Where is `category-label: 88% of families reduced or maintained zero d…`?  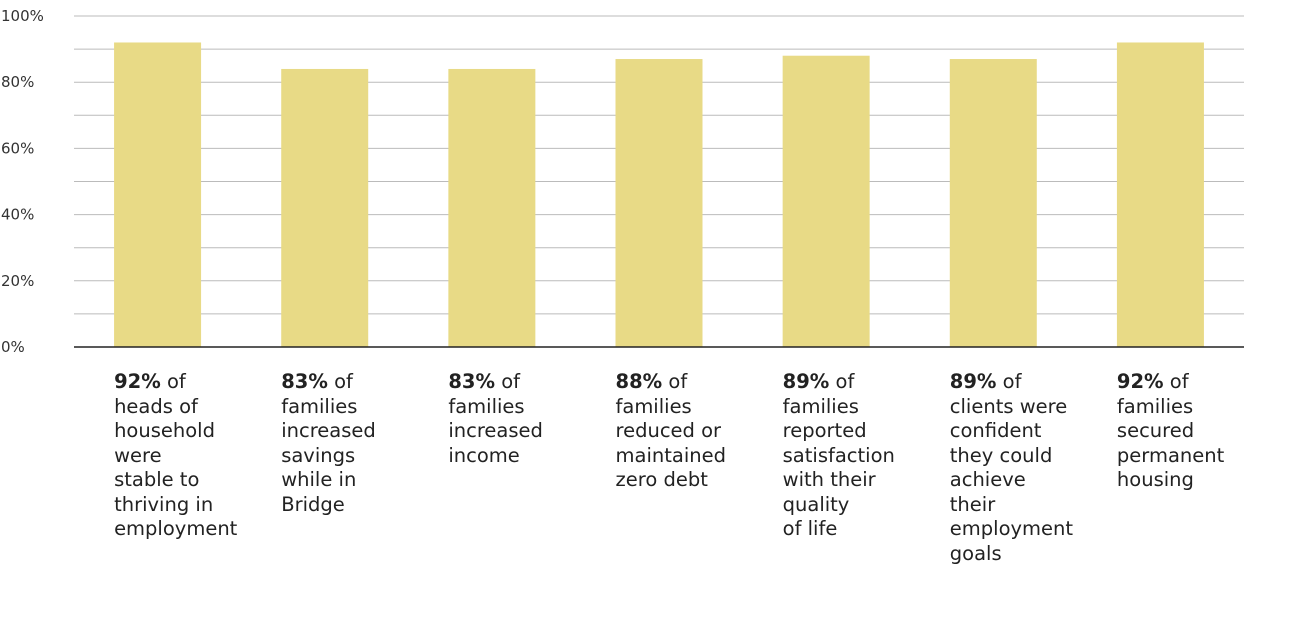
category-label: 88% of families reduced or maintained zero d… is located at coordinates (691, 431).